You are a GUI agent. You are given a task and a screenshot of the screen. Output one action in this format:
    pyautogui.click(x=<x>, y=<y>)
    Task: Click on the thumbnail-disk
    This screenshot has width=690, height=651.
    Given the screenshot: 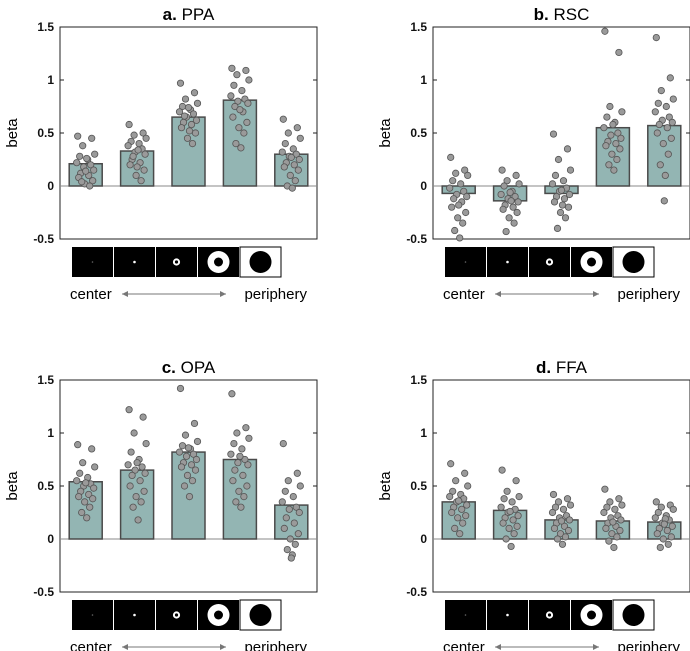 What is the action you would take?
    pyautogui.click(x=260, y=615)
    